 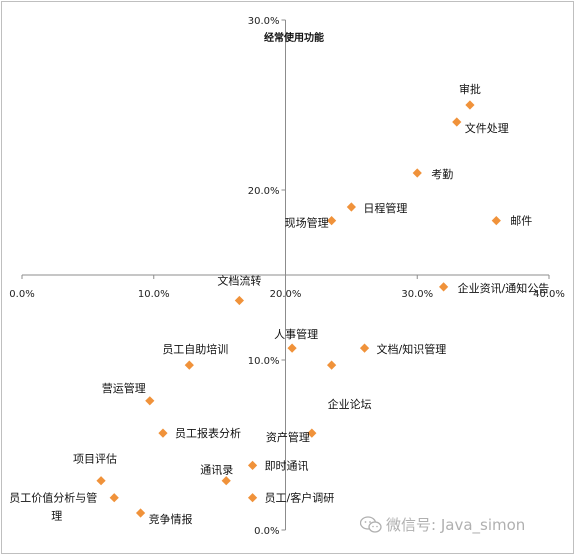 What do you see at coordinates (300, 498) in the screenshot?
I see `point-label: 员工/客户调研` at bounding box center [300, 498].